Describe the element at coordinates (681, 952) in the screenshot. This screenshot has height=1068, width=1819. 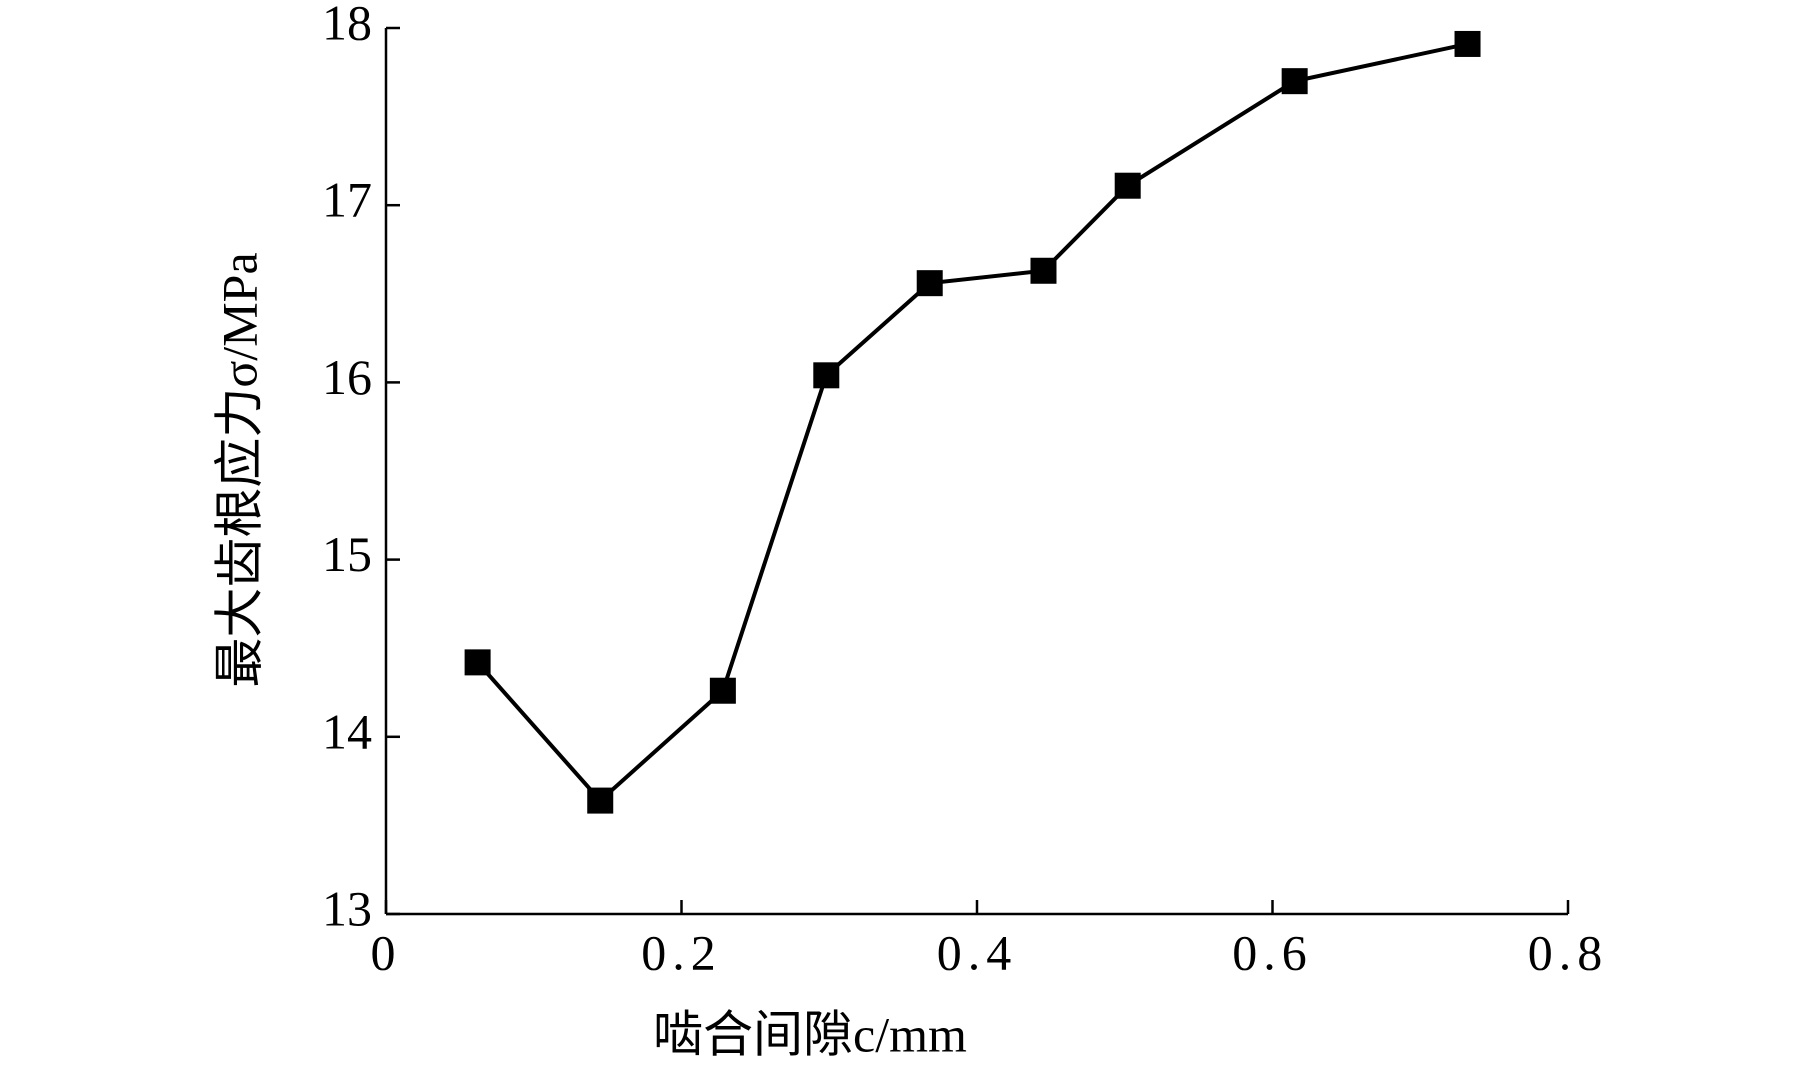
I see `x-tick-label: 0.2` at that location.